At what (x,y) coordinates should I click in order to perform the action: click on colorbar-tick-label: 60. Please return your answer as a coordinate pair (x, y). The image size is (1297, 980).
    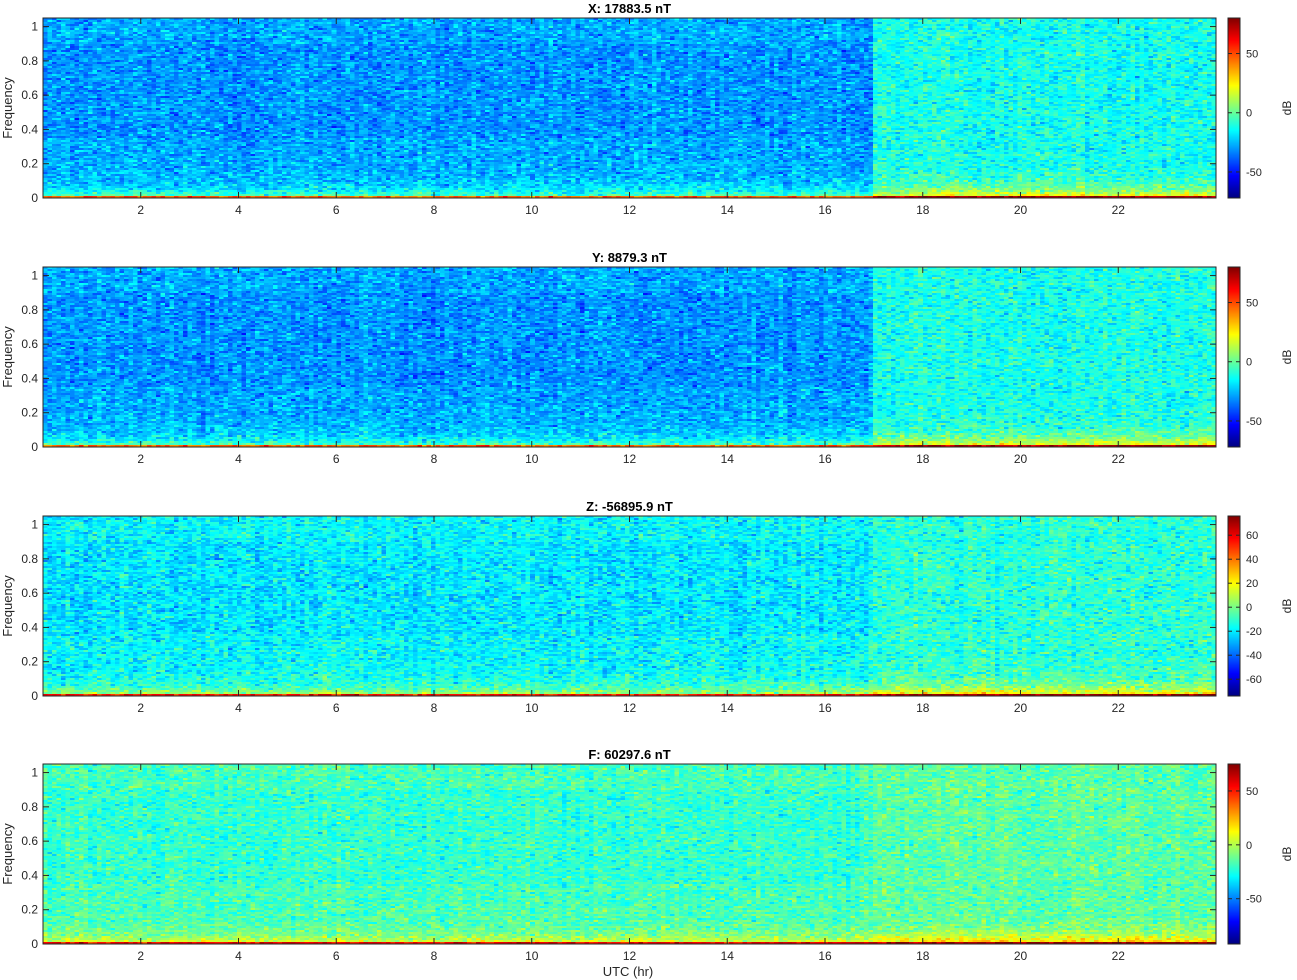
    Looking at the image, I should click on (1252, 536).